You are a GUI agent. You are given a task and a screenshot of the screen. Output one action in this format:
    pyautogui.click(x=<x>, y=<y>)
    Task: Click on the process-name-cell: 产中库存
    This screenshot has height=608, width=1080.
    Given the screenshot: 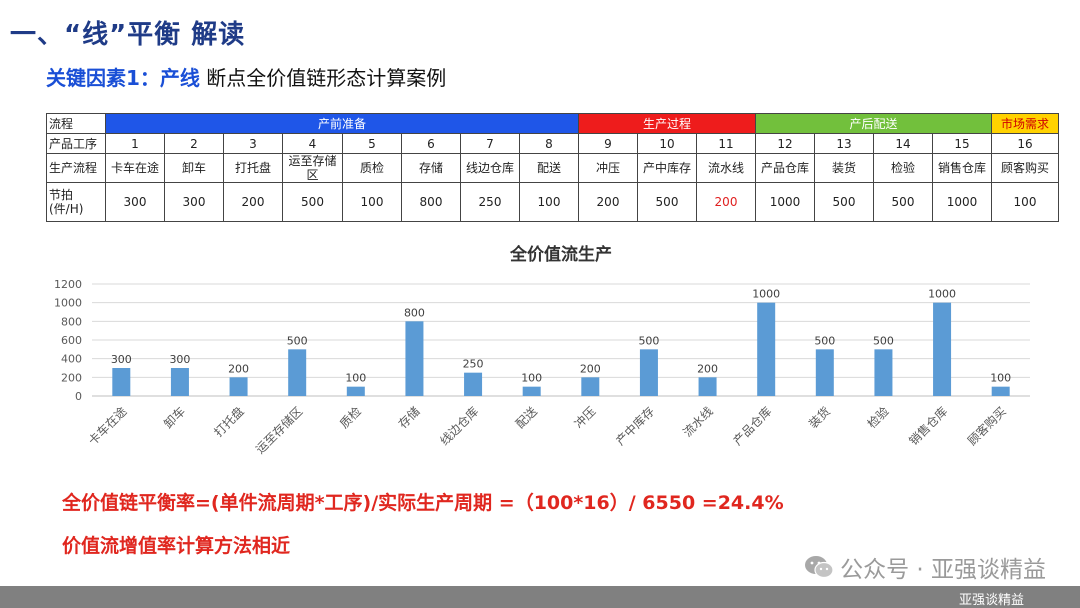 What is the action you would take?
    pyautogui.click(x=667, y=168)
    